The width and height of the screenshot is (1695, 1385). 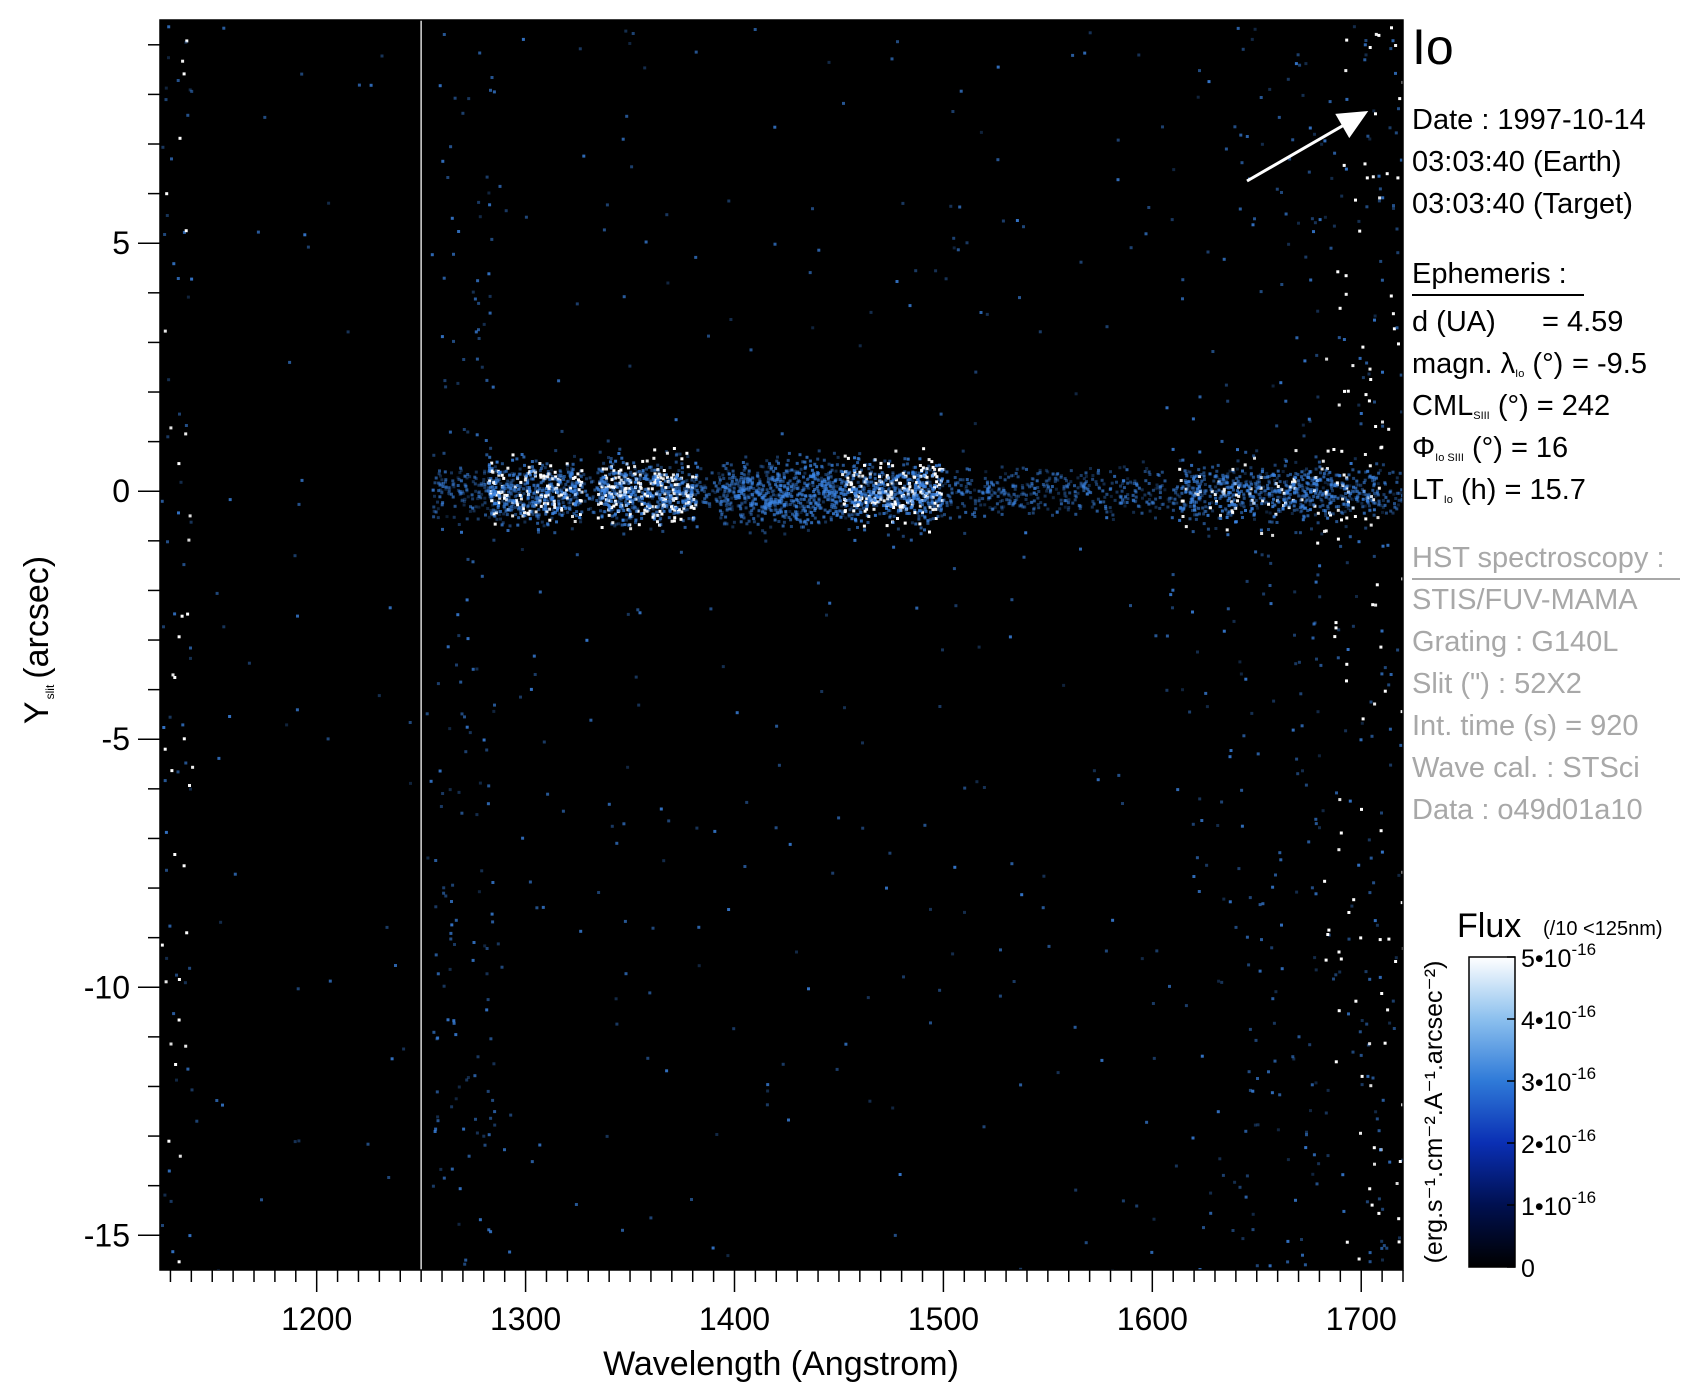 What do you see at coordinates (1609, 364) in the screenshot?
I see `magn-lat-value: = -9.5` at bounding box center [1609, 364].